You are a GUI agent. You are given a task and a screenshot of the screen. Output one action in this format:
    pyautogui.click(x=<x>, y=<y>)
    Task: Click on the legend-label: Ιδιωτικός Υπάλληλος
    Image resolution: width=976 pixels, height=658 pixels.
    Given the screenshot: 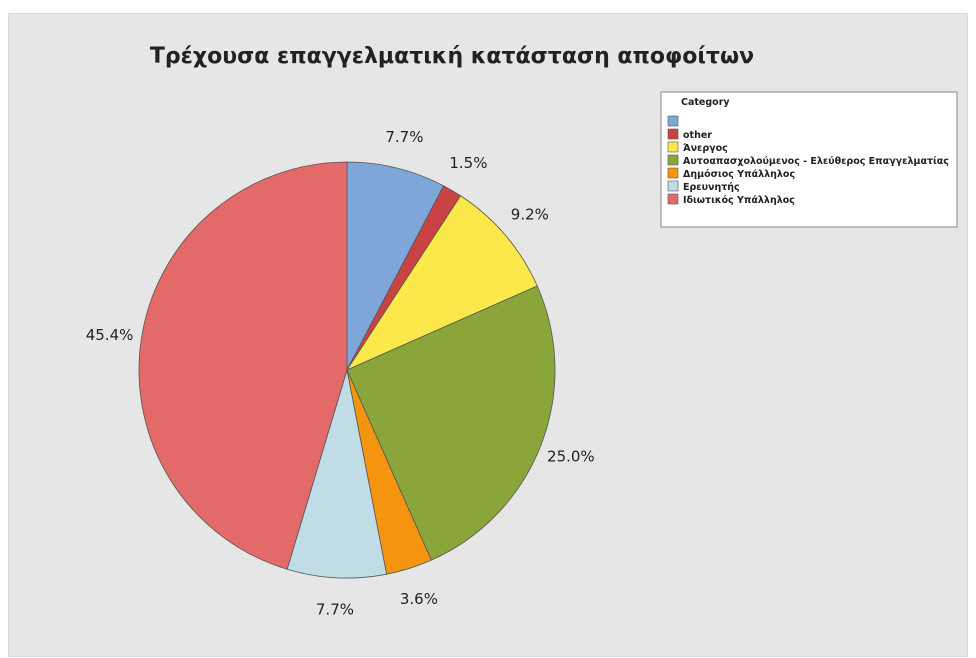 What is the action you would take?
    pyautogui.click(x=739, y=200)
    